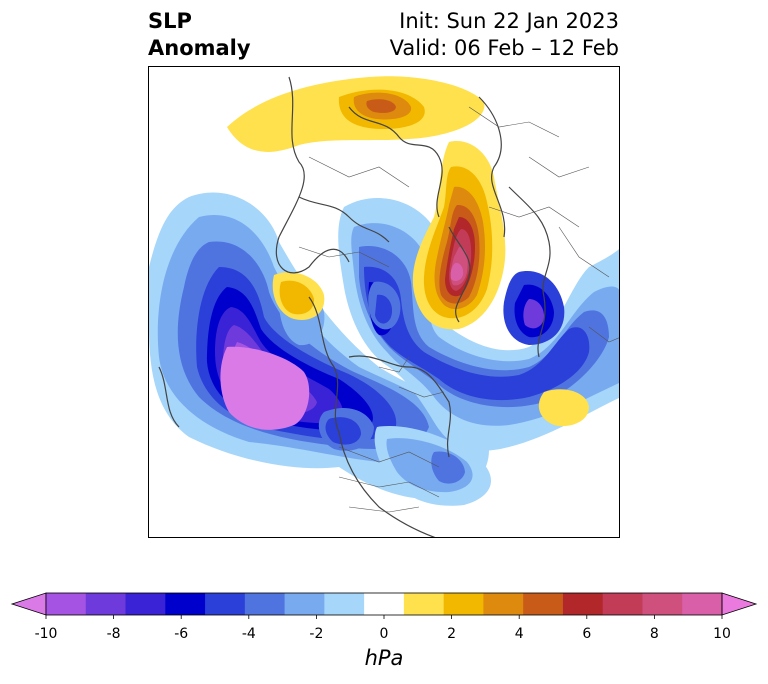 This screenshot has width=768, height=684. What do you see at coordinates (384, 658) in the screenshot?
I see `colorbar-units: hPa` at bounding box center [384, 658].